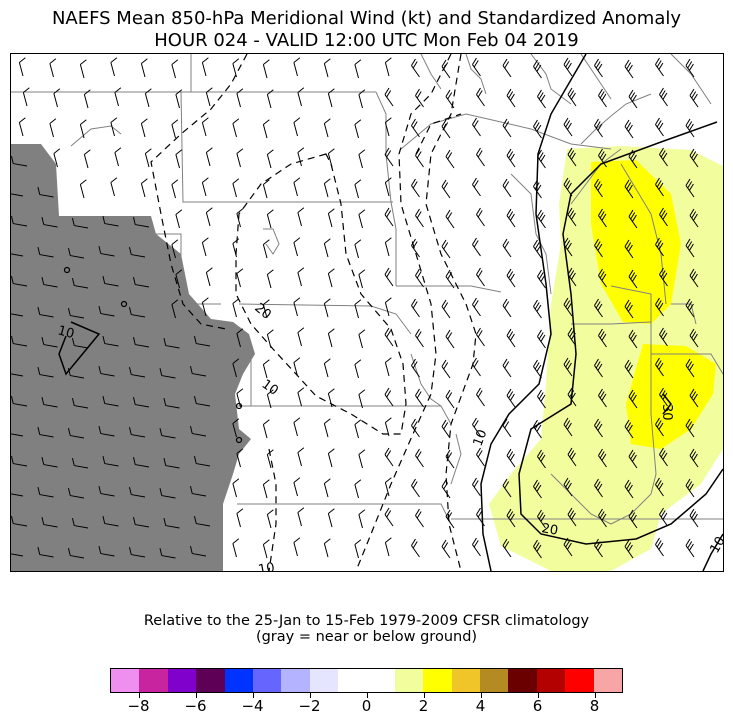 The width and height of the screenshot is (733, 724). Describe the element at coordinates (252, 706) in the screenshot. I see `colorbar-tick-label: −4` at that location.